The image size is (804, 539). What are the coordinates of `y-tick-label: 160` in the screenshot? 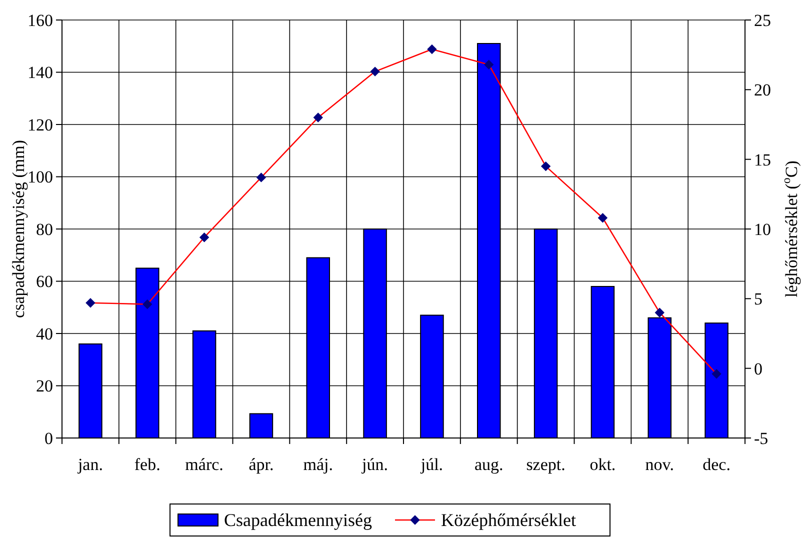 It's located at (40, 20).